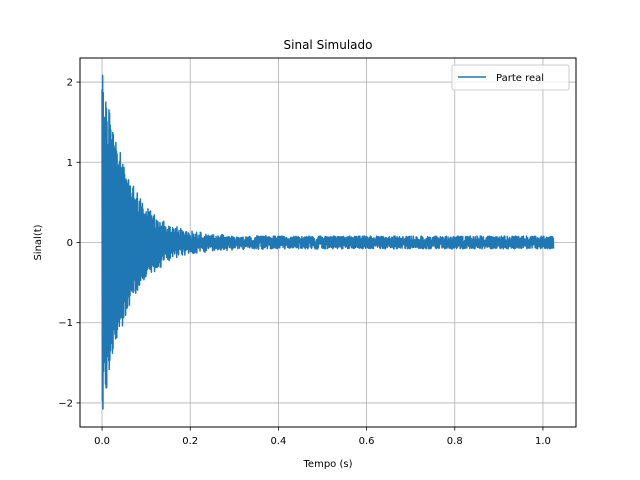  I want to click on x-tick-label: 0.2, so click(190, 441).